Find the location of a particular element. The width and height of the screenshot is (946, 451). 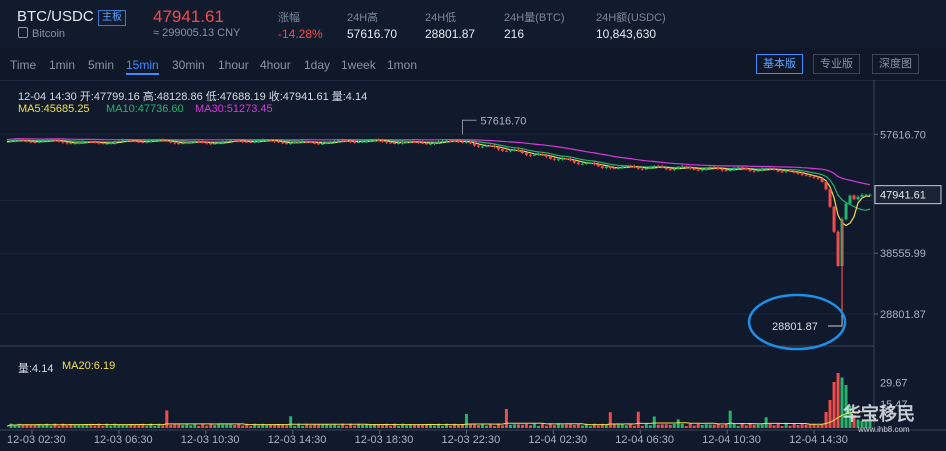

timeframe-4hour: 4hour is located at coordinates (275, 65).